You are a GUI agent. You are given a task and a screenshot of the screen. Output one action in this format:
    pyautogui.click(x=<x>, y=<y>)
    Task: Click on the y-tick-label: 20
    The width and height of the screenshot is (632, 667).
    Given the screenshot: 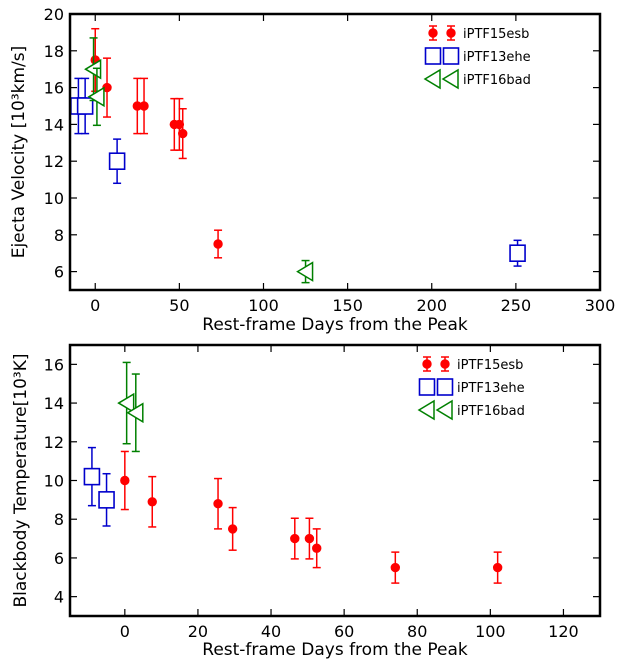 What is the action you would take?
    pyautogui.click(x=54, y=14)
    